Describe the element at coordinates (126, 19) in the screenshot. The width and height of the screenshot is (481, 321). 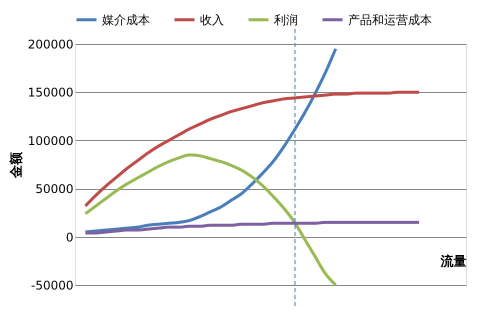
I see `legend-label: 媒介成本` at that location.